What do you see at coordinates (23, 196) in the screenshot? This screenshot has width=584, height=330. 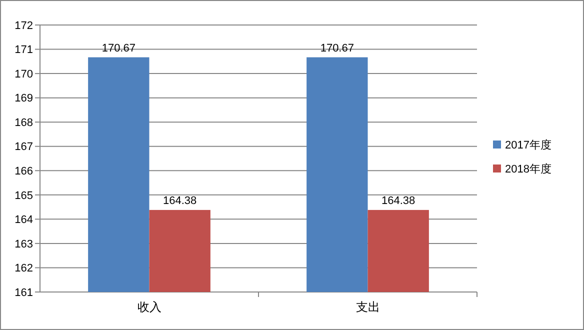 I see `y-tick-label: 165` at bounding box center [23, 196].